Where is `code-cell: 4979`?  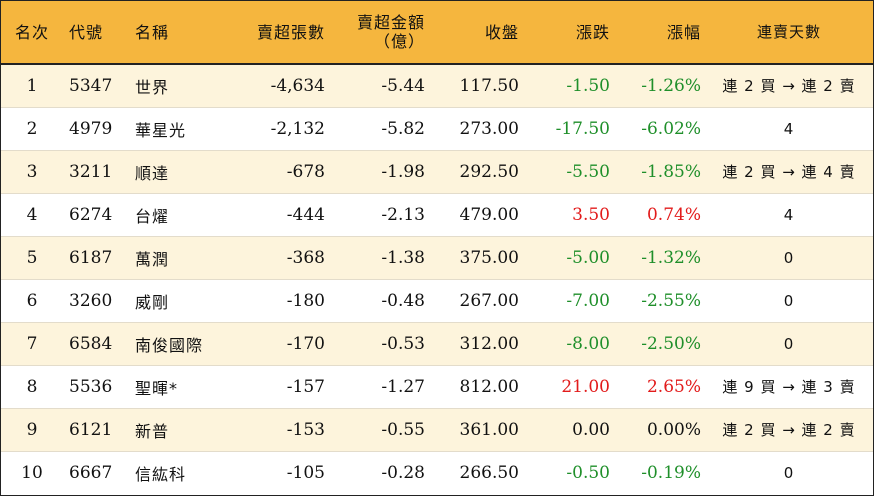 code-cell: 4979 is located at coordinates (91, 128).